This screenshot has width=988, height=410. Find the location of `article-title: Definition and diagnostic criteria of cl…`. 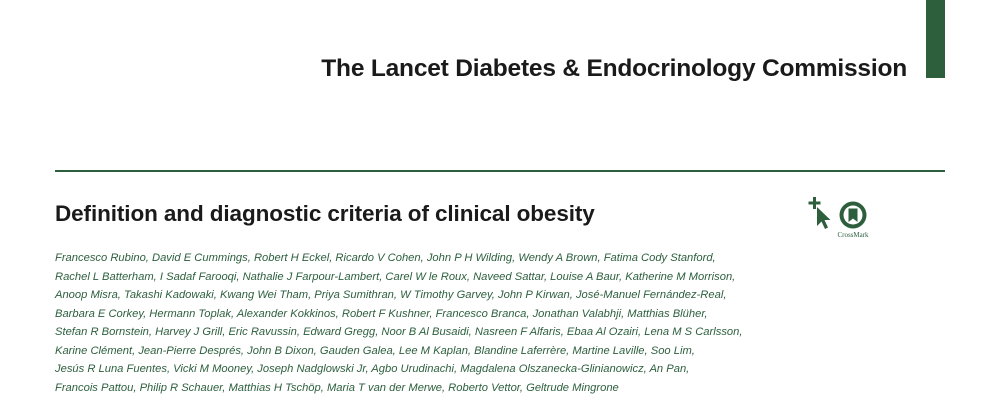

article-title: Definition and diagnostic criteria of cl… is located at coordinates (325, 213).